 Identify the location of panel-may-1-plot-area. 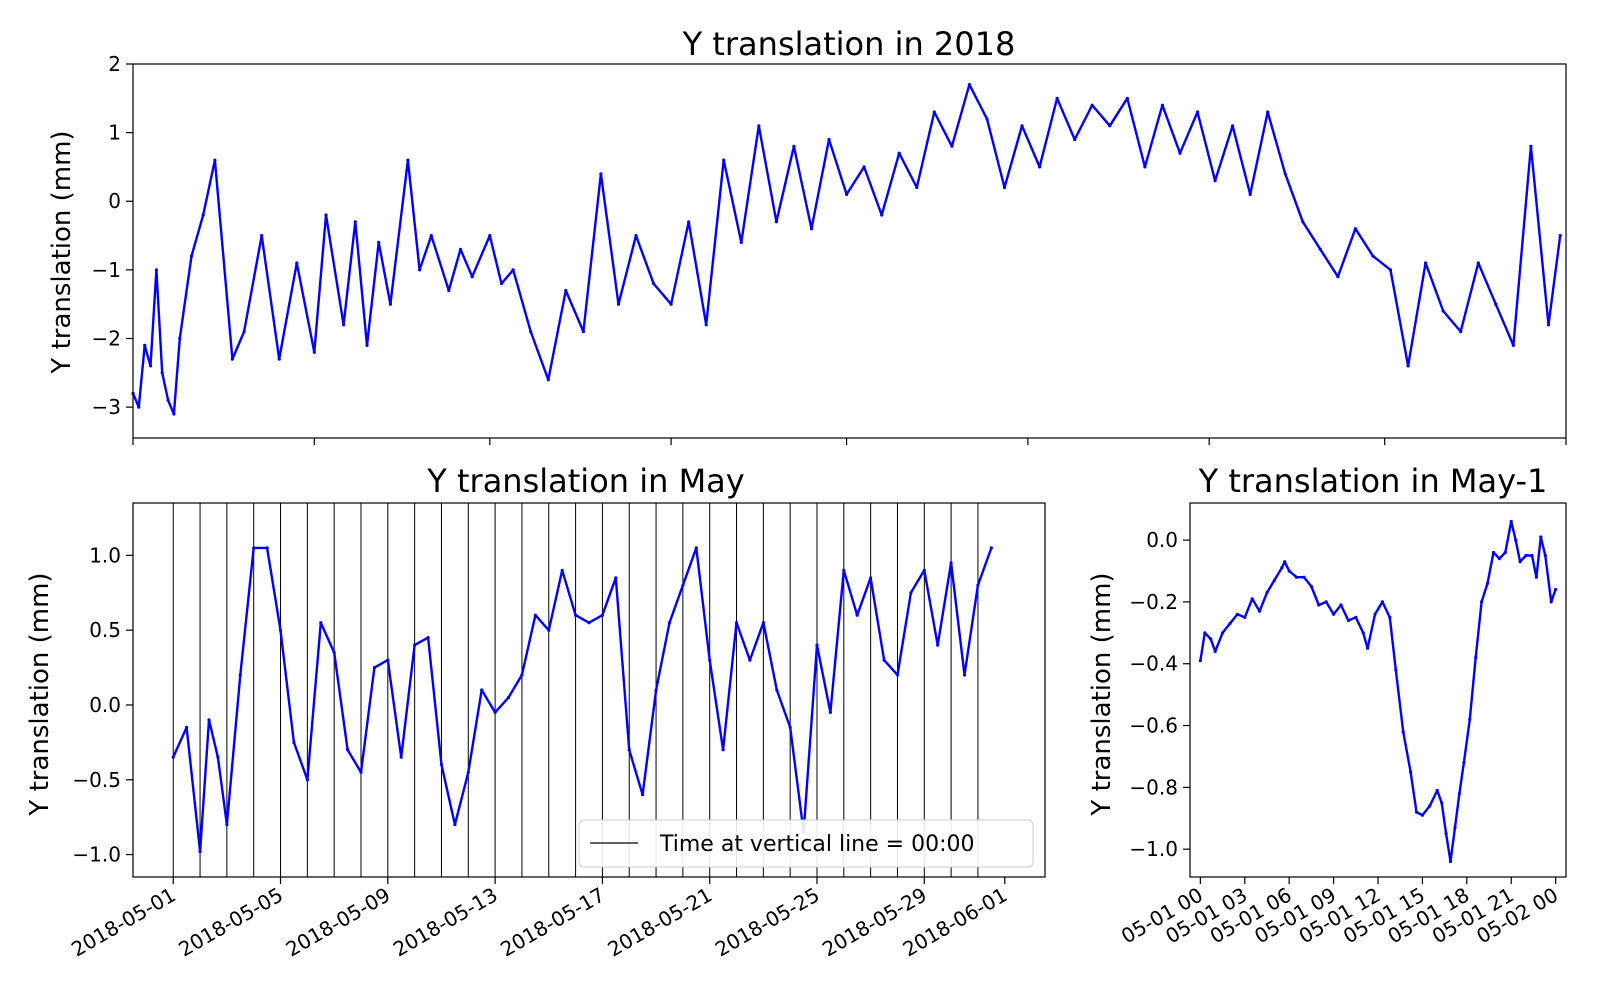
(1378, 691).